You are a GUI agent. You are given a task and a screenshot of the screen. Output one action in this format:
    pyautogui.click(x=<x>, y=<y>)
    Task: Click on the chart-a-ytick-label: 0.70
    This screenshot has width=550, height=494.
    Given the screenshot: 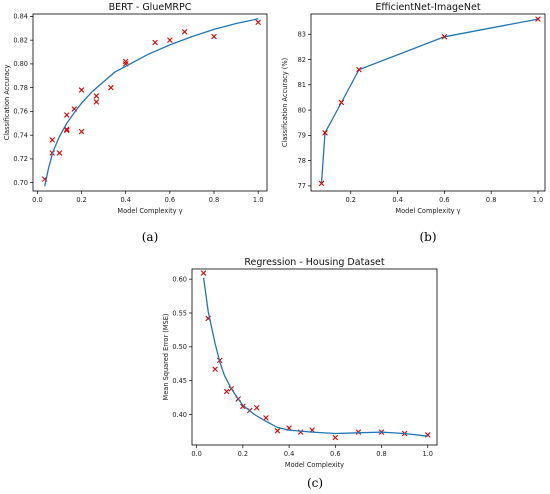 What is the action you would take?
    pyautogui.click(x=20, y=183)
    